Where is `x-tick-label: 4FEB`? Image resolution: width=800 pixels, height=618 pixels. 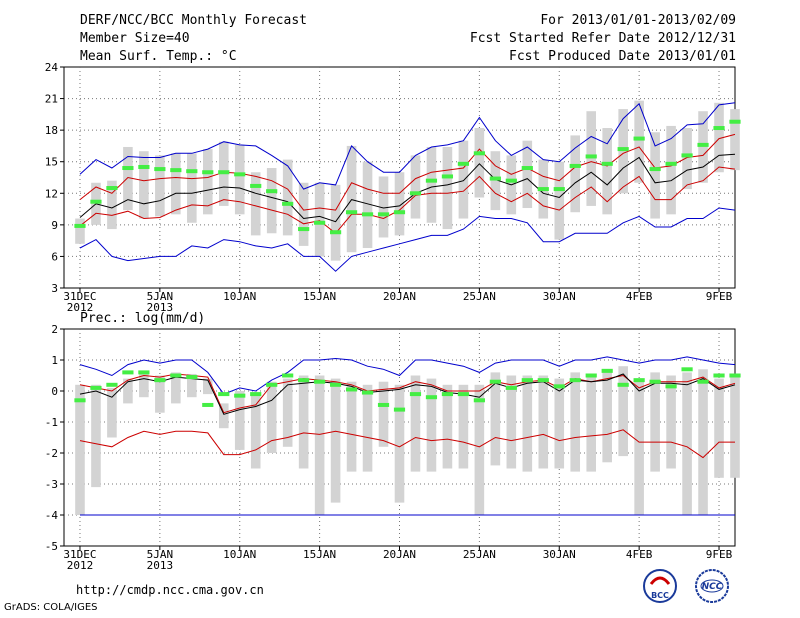 x-tick-label: 4FEB is located at coordinates (639, 554).